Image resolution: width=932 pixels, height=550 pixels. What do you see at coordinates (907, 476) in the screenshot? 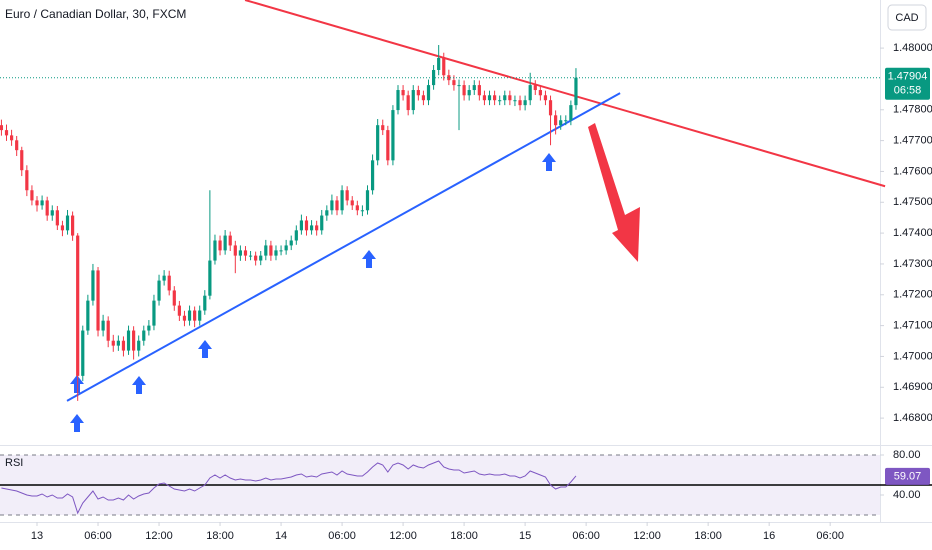
I see `rsi-last-box` at bounding box center [907, 476].